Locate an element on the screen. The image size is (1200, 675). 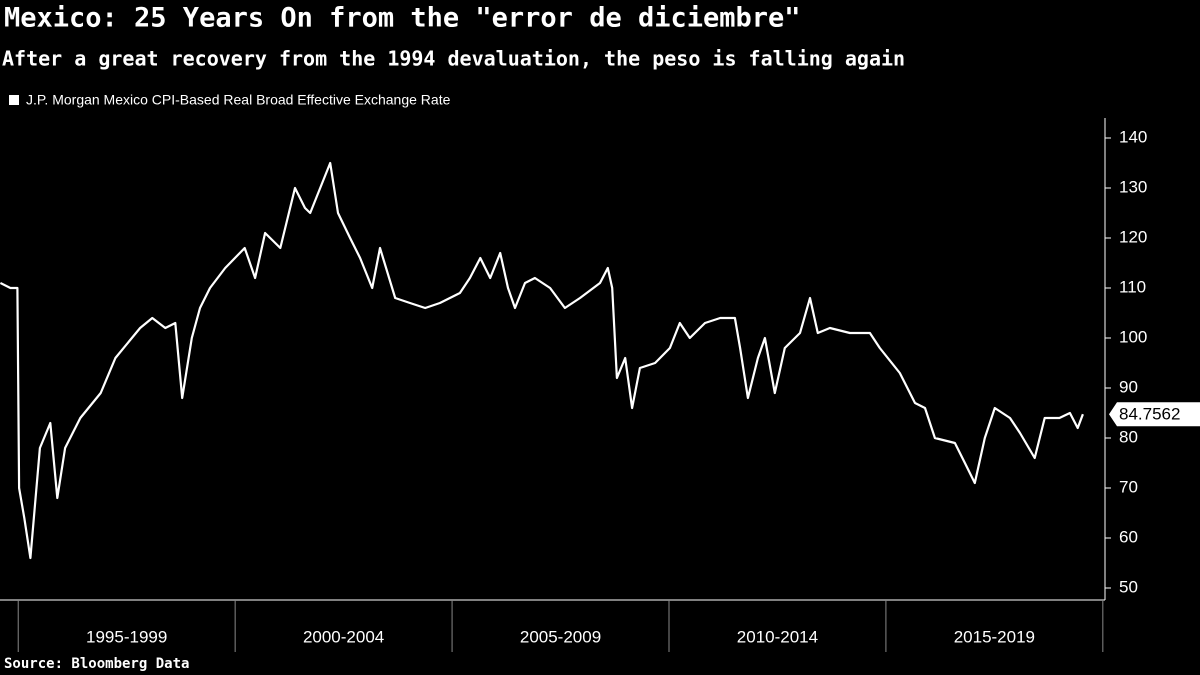
y-tick-label: 120 is located at coordinates (1133, 236).